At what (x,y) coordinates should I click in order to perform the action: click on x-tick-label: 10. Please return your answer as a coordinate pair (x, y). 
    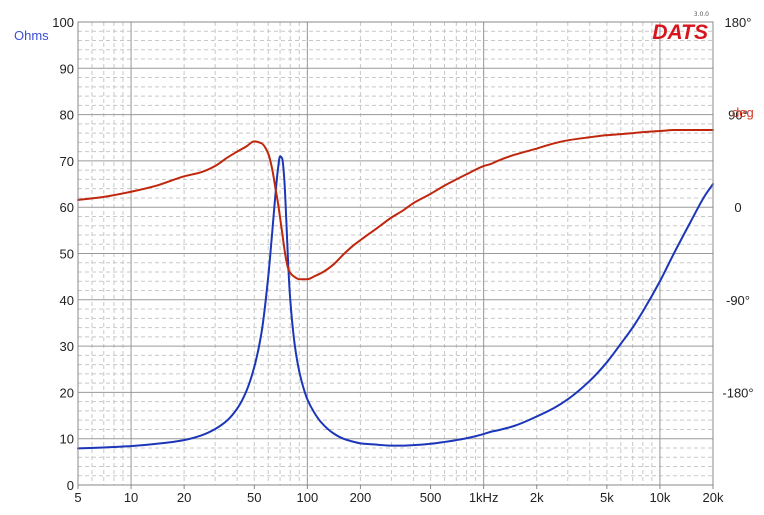
    Looking at the image, I should click on (131, 497).